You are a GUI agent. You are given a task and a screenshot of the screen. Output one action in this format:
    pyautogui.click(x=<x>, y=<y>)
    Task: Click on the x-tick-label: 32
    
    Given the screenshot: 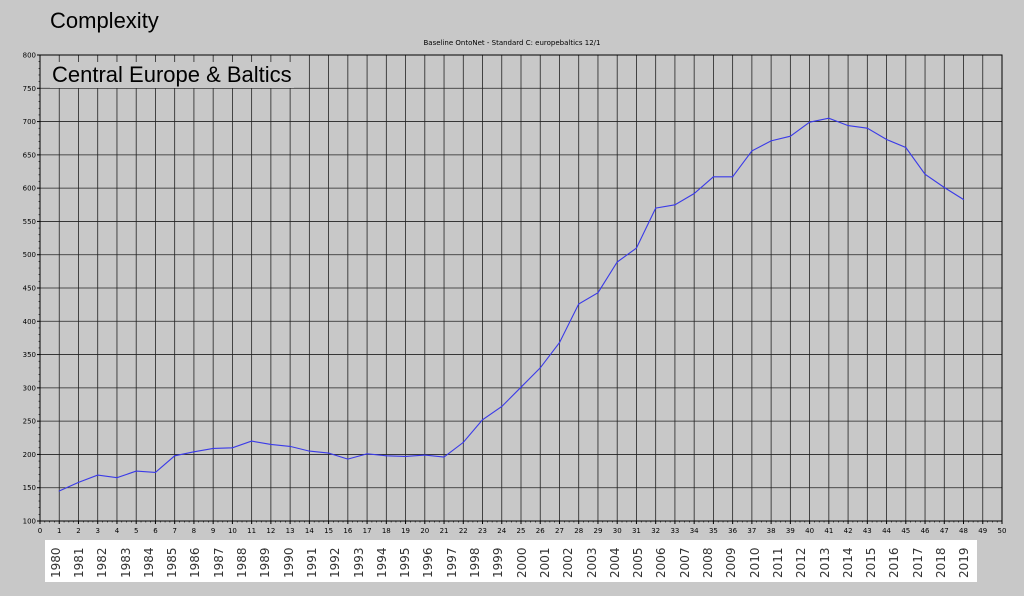 What is the action you would take?
    pyautogui.click(x=655, y=531)
    